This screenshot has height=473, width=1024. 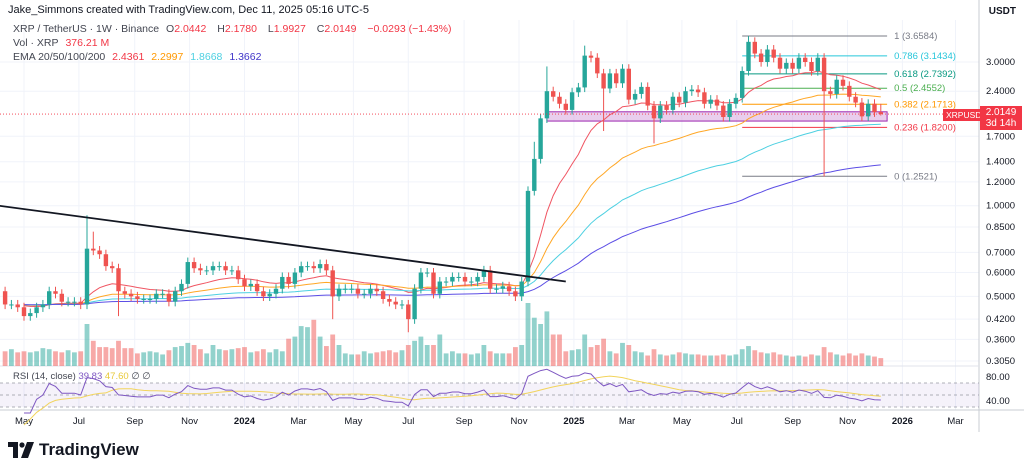 I want to click on time-tick-label: May, so click(x=682, y=421).